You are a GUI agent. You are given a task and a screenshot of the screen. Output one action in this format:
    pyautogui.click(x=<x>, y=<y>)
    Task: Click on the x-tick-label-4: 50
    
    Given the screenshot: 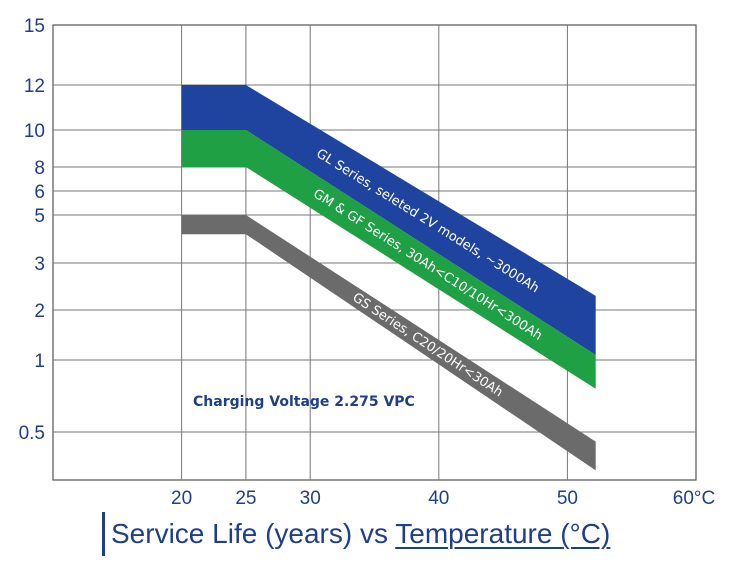 What is the action you would take?
    pyautogui.click(x=567, y=498)
    